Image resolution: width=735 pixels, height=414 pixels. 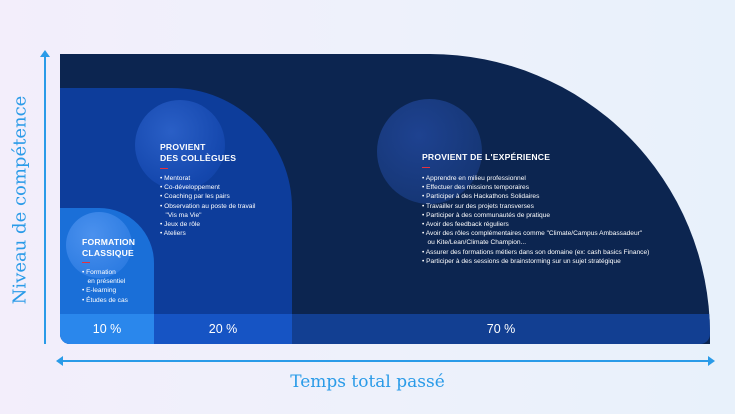 What do you see at coordinates (478, 206) in the screenshot?
I see `list-item: • Travailler sur des projets transverses` at bounding box center [478, 206].